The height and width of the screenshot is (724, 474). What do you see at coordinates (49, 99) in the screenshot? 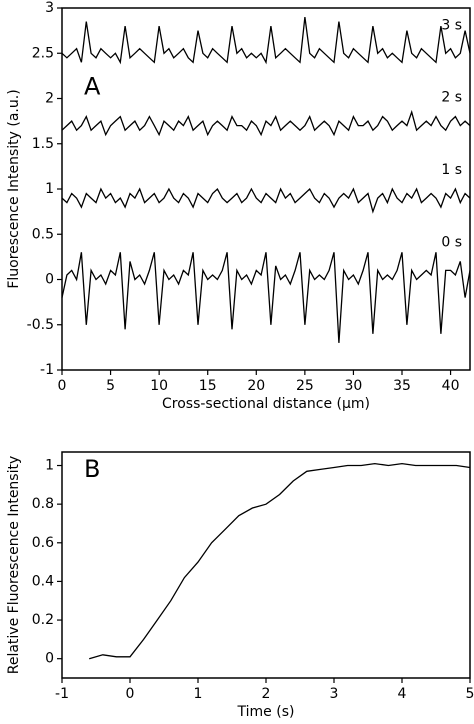
I see `y-tick-label: 2` at bounding box center [49, 99].